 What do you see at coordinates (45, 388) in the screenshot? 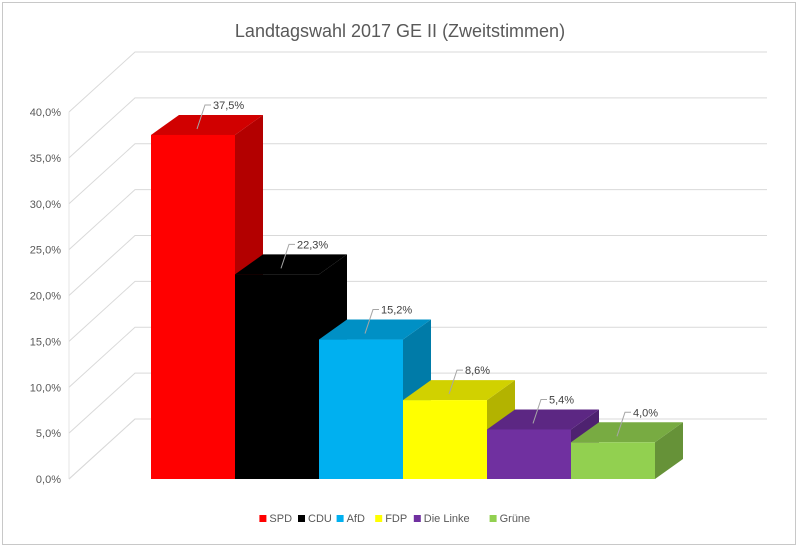
I see `y-tick-label: 10,0%` at bounding box center [45, 388].